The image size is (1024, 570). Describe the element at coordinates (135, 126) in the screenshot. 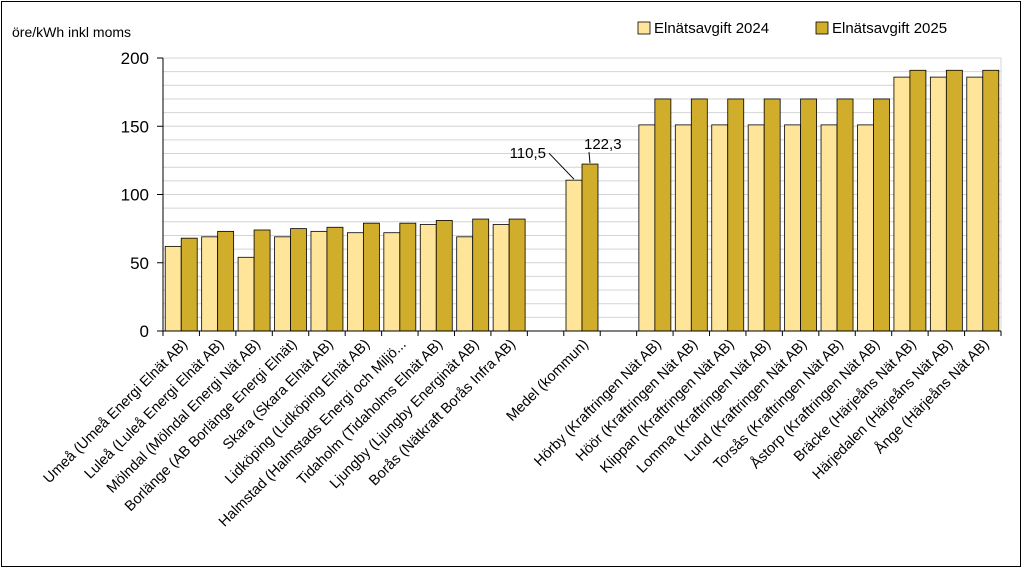

I see `y-tick-label: 150` at that location.